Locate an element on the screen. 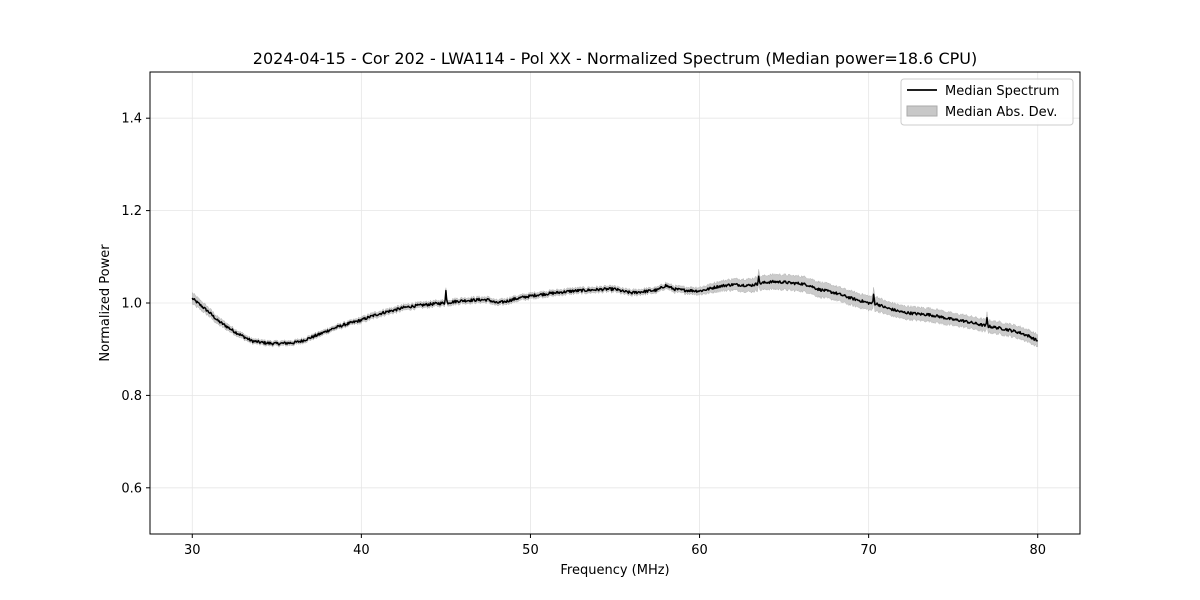 This screenshot has height=600, width=1200. x-tick-label: 50 is located at coordinates (530, 550).